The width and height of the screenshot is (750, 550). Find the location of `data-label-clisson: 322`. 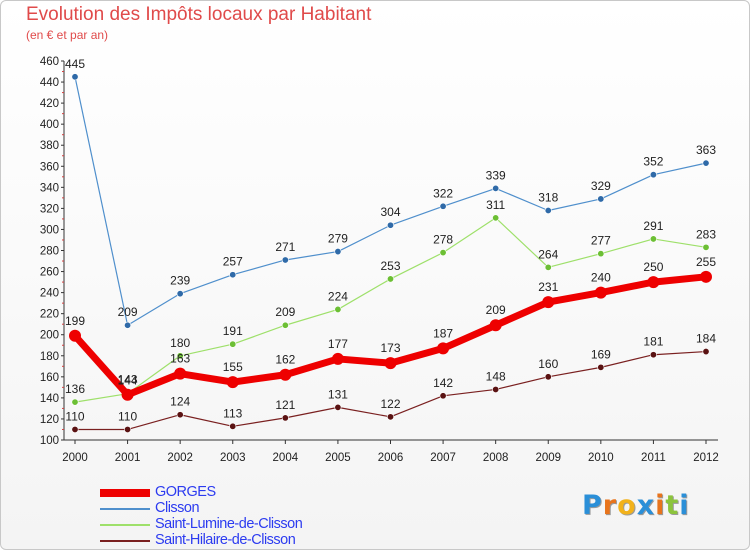

data-label-clisson: 322 is located at coordinates (443, 193).